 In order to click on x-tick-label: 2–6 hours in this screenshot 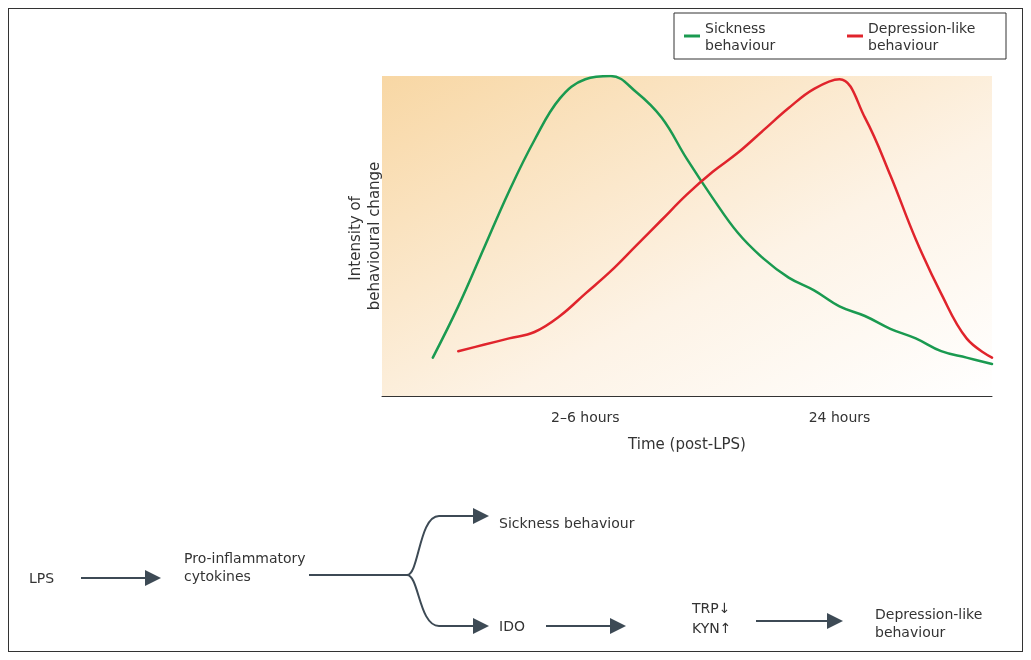, I will do `click(585, 417)`.